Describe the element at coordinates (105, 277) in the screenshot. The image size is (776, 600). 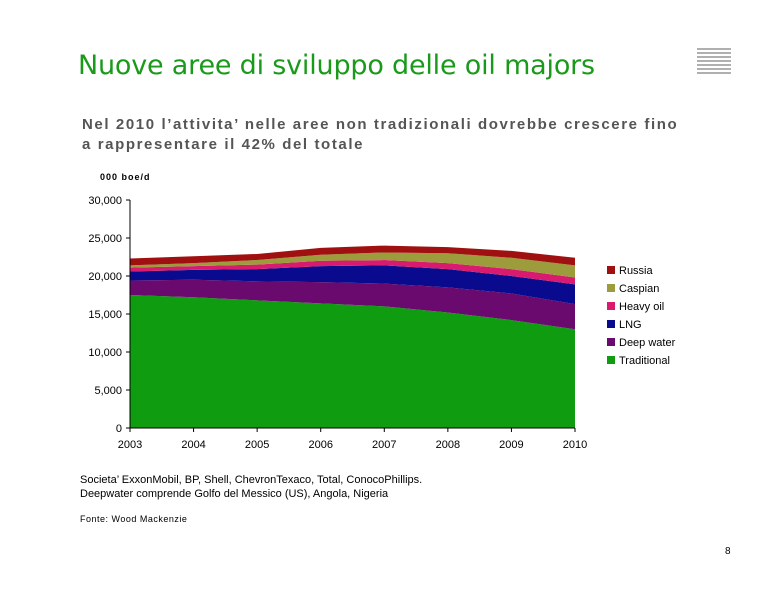
I see `y-tick-label: 20,000` at that location.